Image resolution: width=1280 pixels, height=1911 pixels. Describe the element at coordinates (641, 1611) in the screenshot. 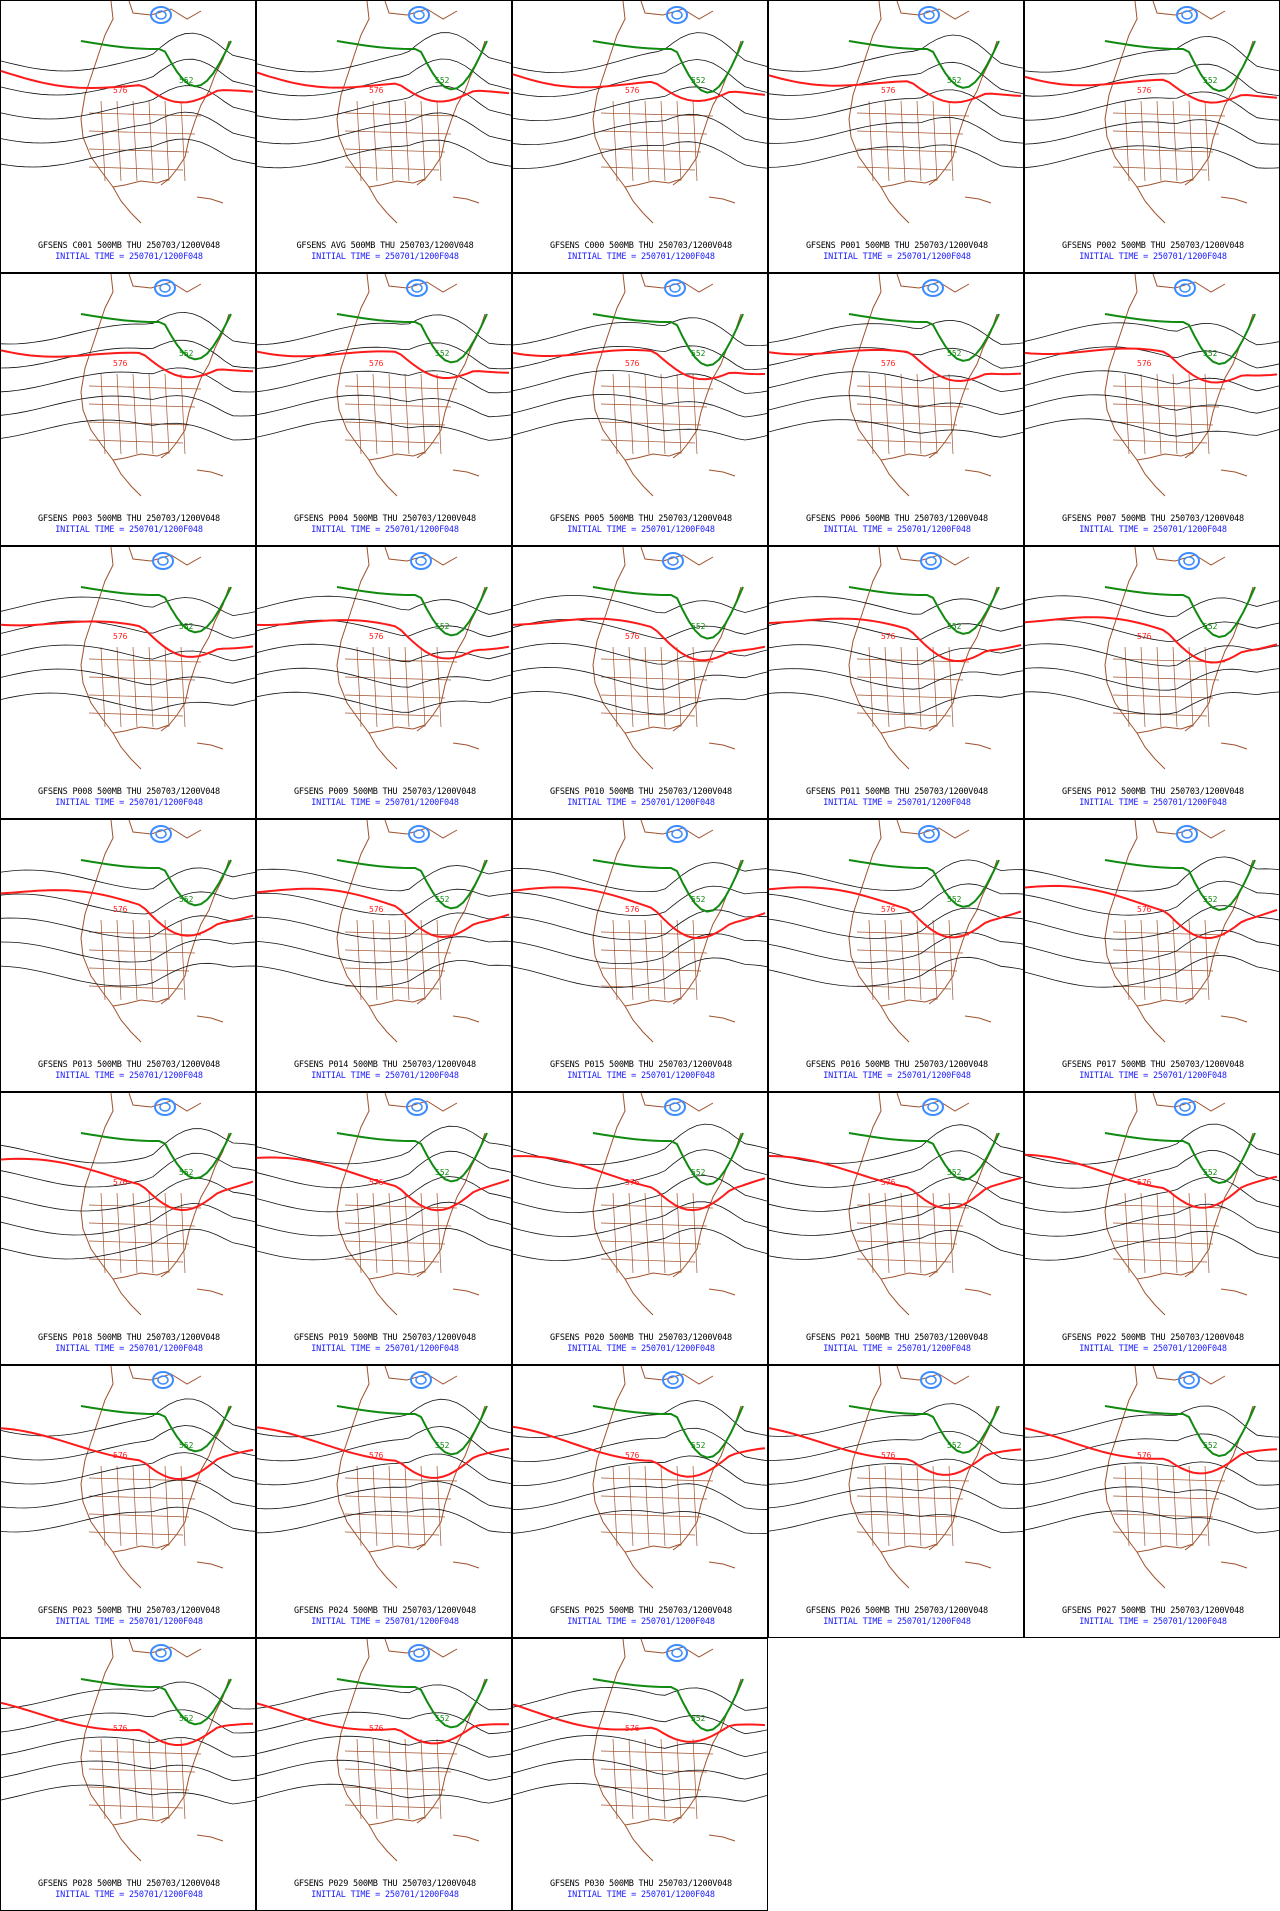

I see `panel-title: GFSENS P025 500MB THU 250703/1200V048` at that location.